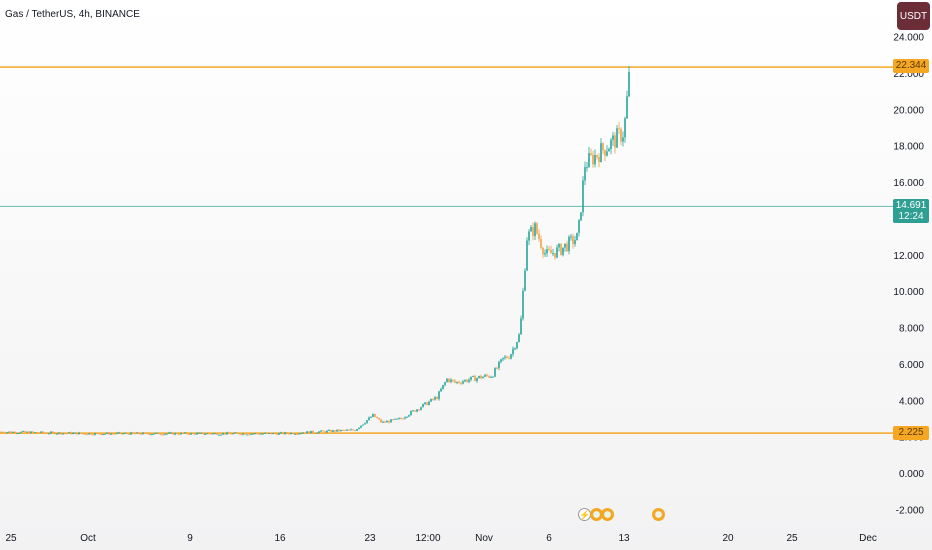 Image resolution: width=932 pixels, height=550 pixels. Describe the element at coordinates (792, 538) in the screenshot. I see `x-tick-label: 25` at that location.